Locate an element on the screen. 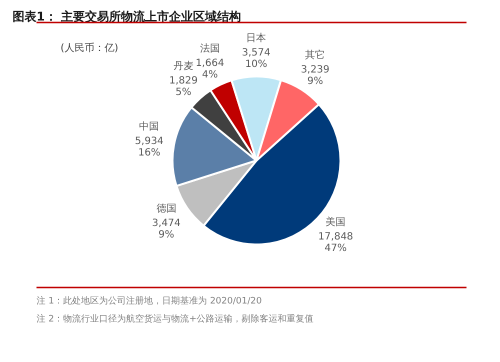  data-label: 1,664 4% is located at coordinates (210, 69).